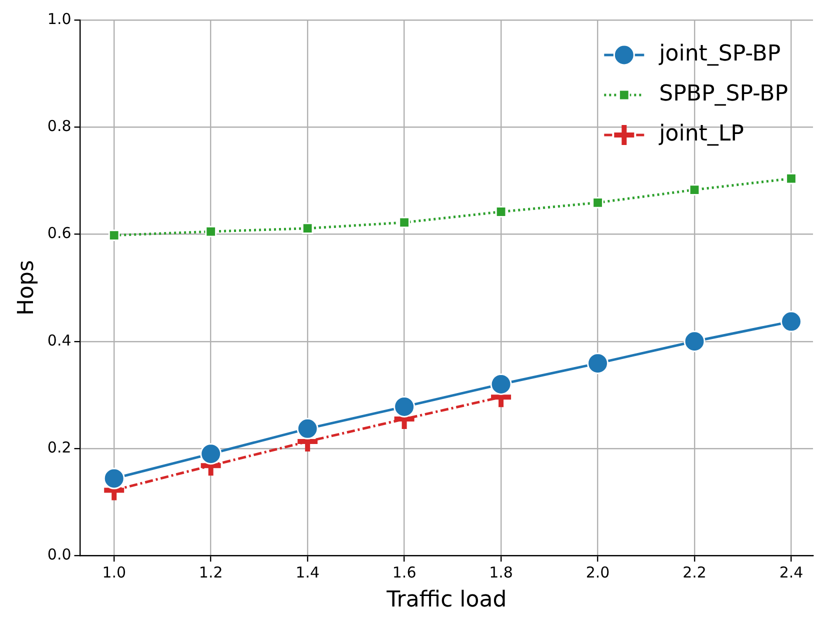  I want to click on y-tick-label: 0.8, so click(59, 126).